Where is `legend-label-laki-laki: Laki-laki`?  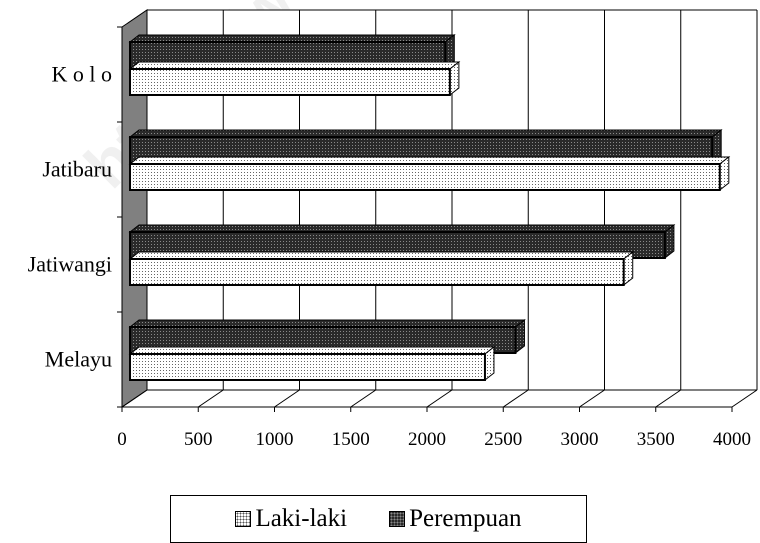 legend-label-laki-laki: Laki-laki is located at coordinates (301, 518).